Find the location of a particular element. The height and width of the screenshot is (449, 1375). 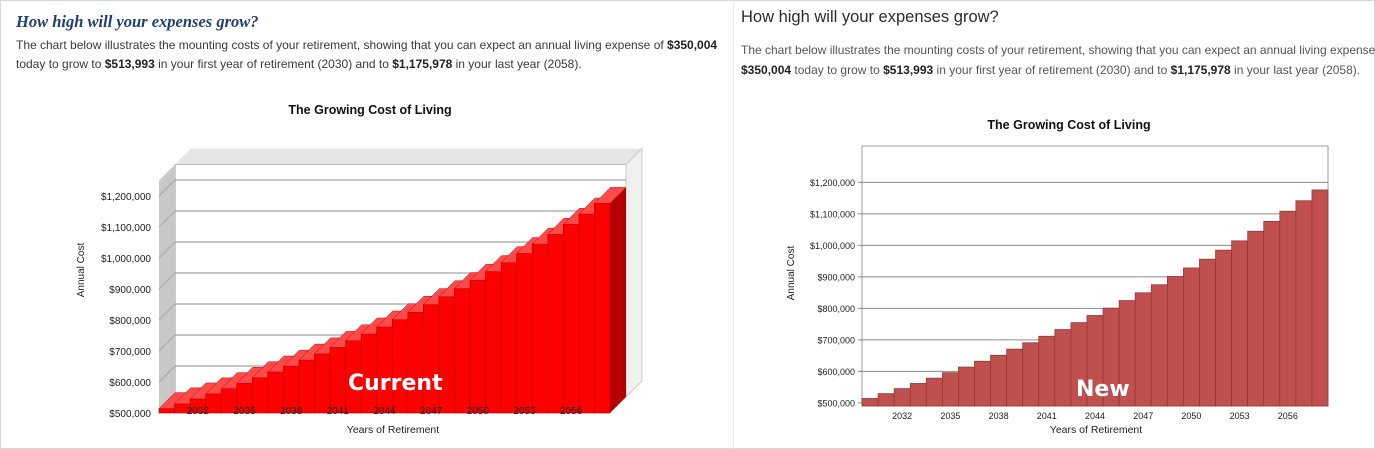

current-label: Current is located at coordinates (395, 383).